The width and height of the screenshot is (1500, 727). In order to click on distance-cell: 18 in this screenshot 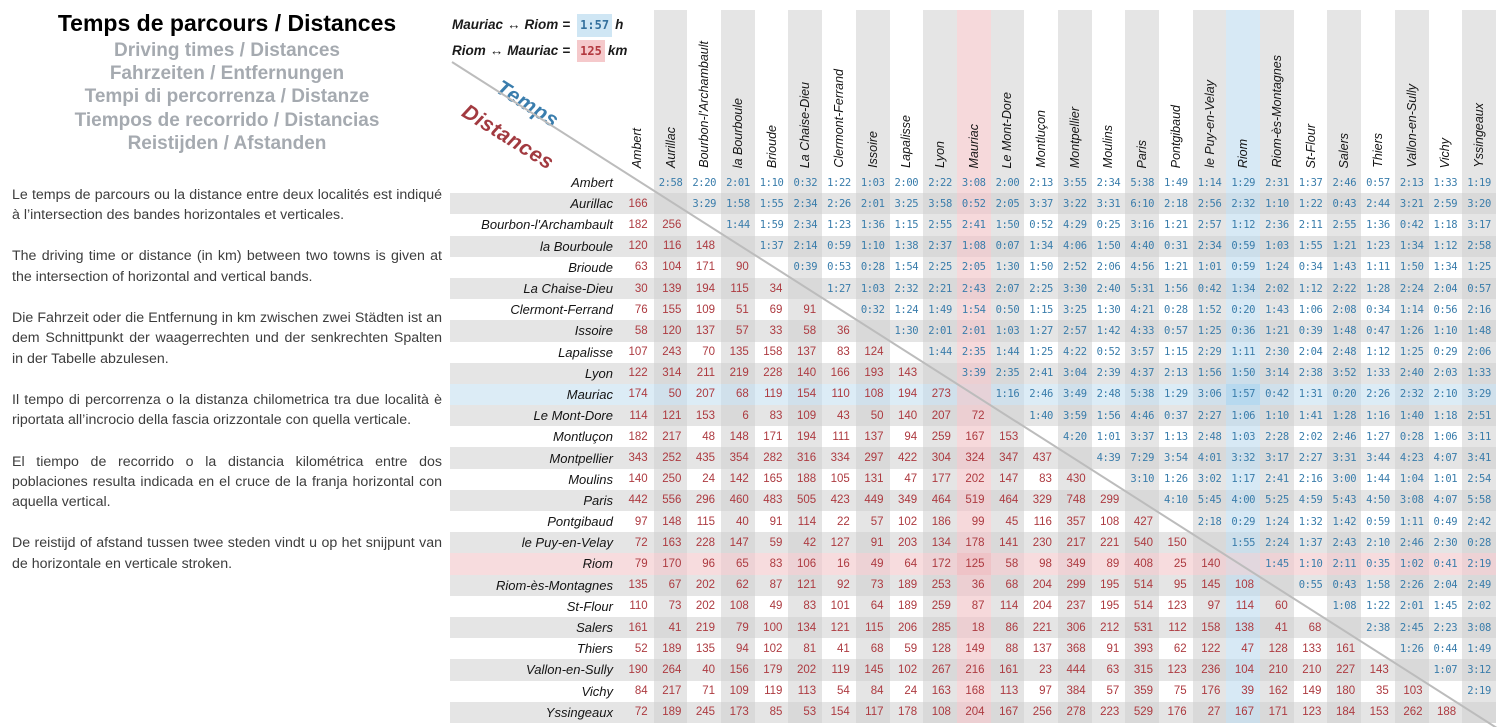, I will do `click(973, 627)`.